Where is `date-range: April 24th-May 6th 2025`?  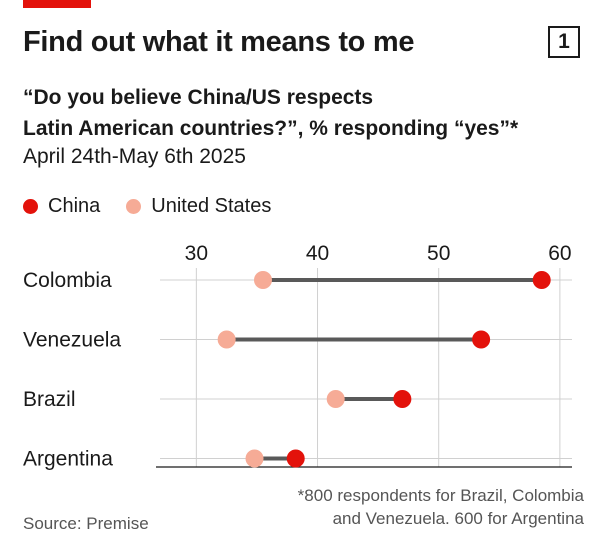 date-range: April 24th-May 6th 2025 is located at coordinates (134, 156).